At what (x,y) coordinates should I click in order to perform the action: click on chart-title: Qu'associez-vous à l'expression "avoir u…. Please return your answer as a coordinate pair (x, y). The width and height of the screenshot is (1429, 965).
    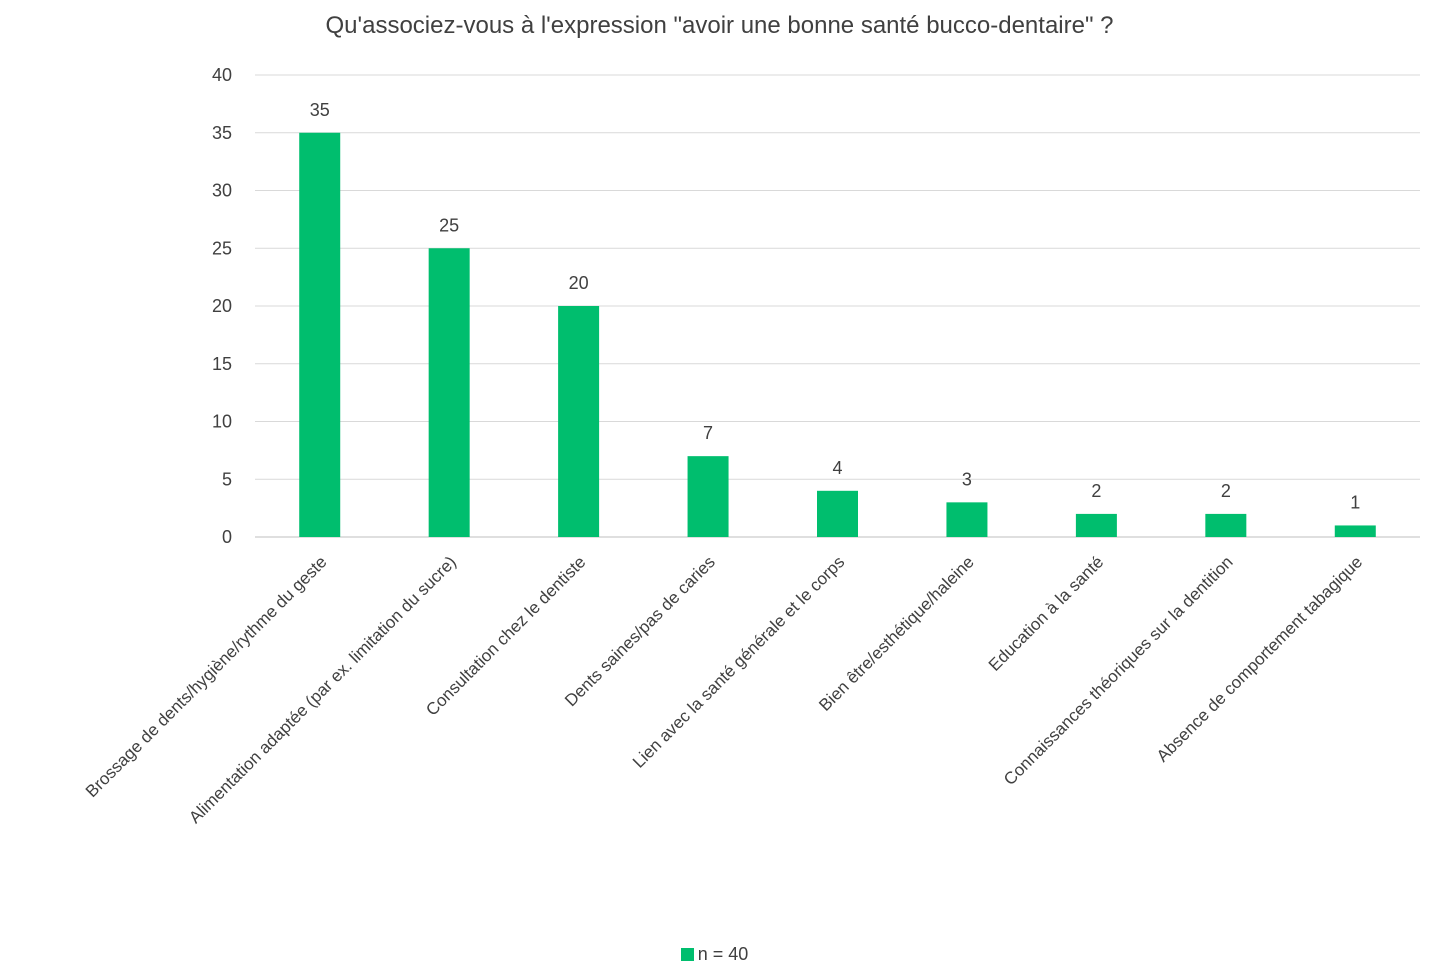
    Looking at the image, I should click on (719, 25).